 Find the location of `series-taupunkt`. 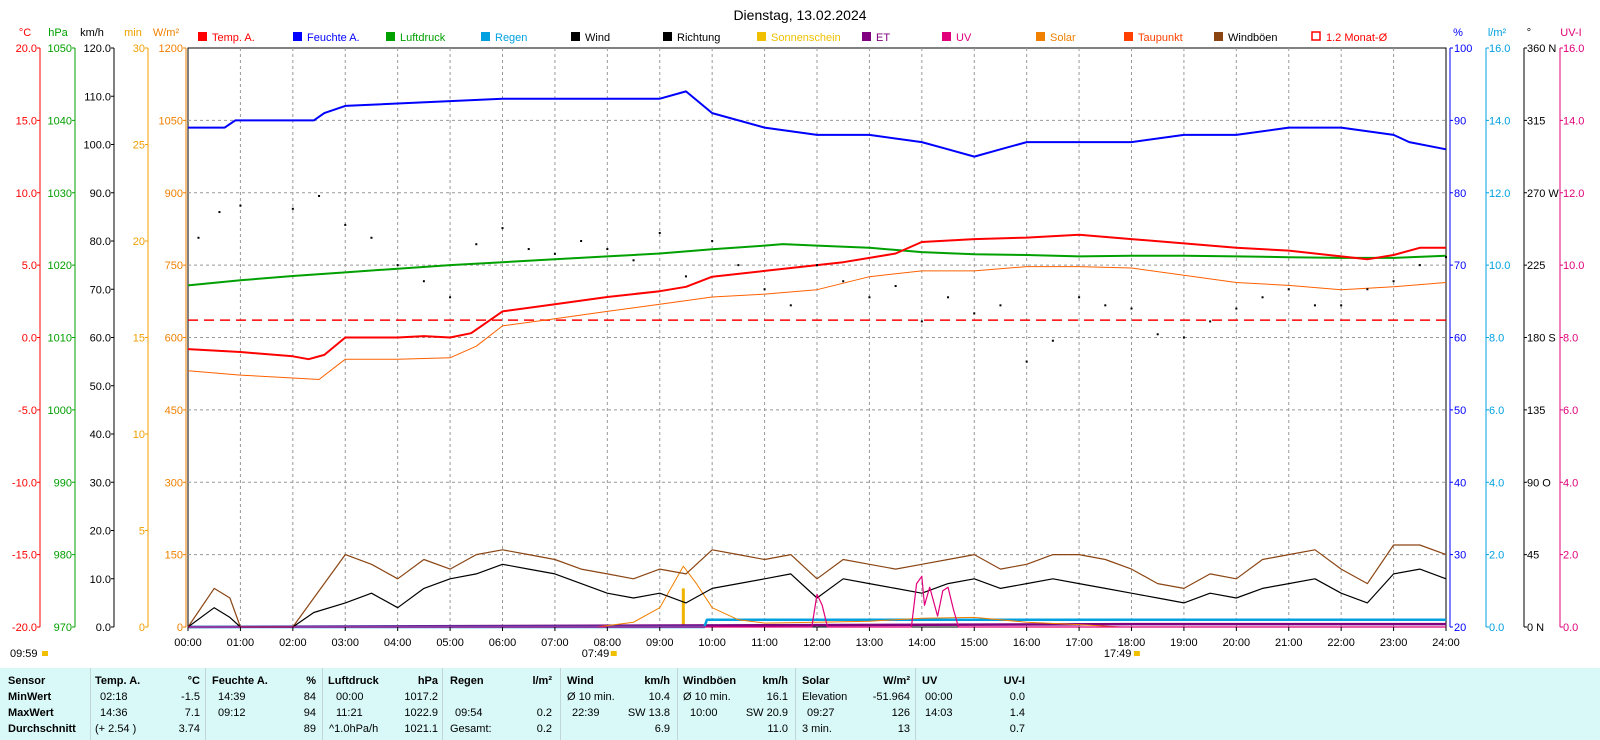

series-taupunkt is located at coordinates (817, 323).